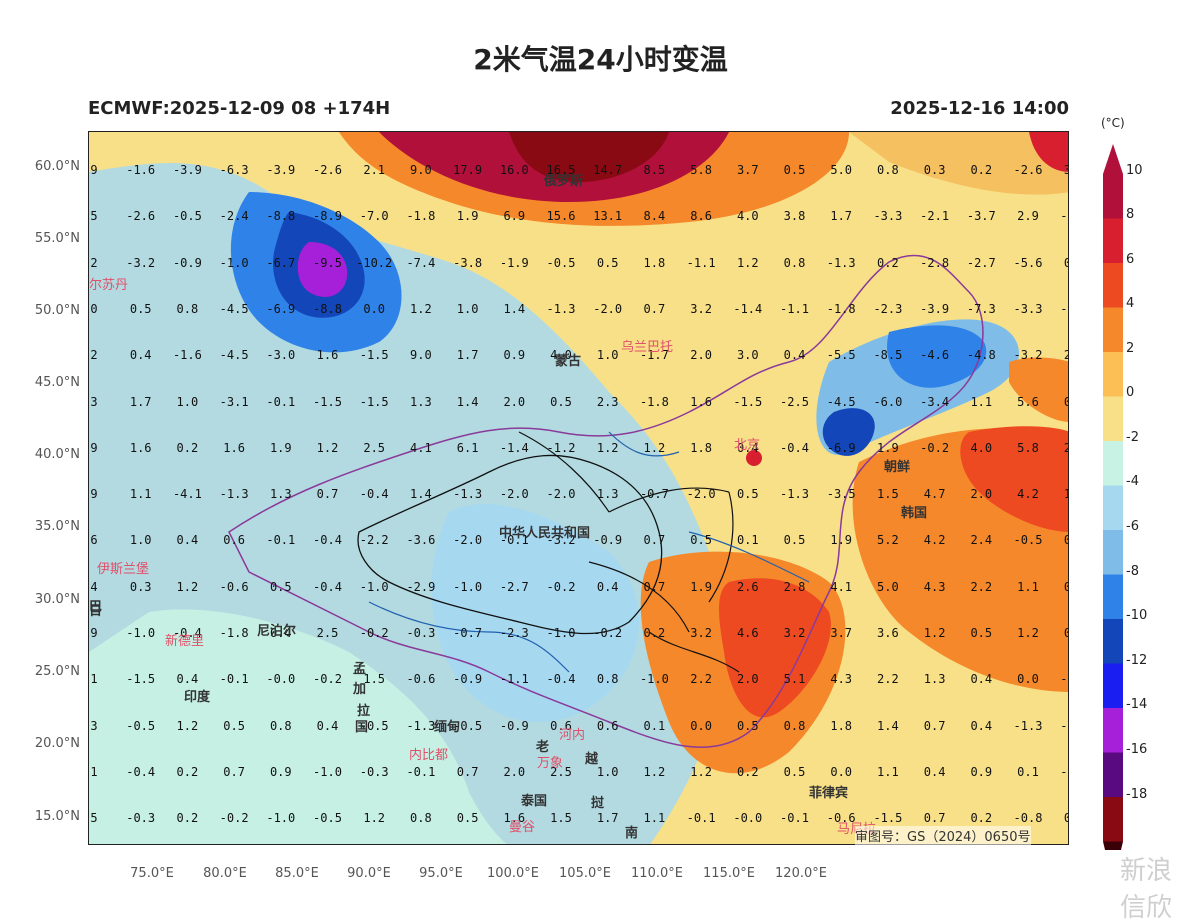  What do you see at coordinates (841, 401) in the screenshot?
I see `grid-value: -4.5` at bounding box center [841, 401].